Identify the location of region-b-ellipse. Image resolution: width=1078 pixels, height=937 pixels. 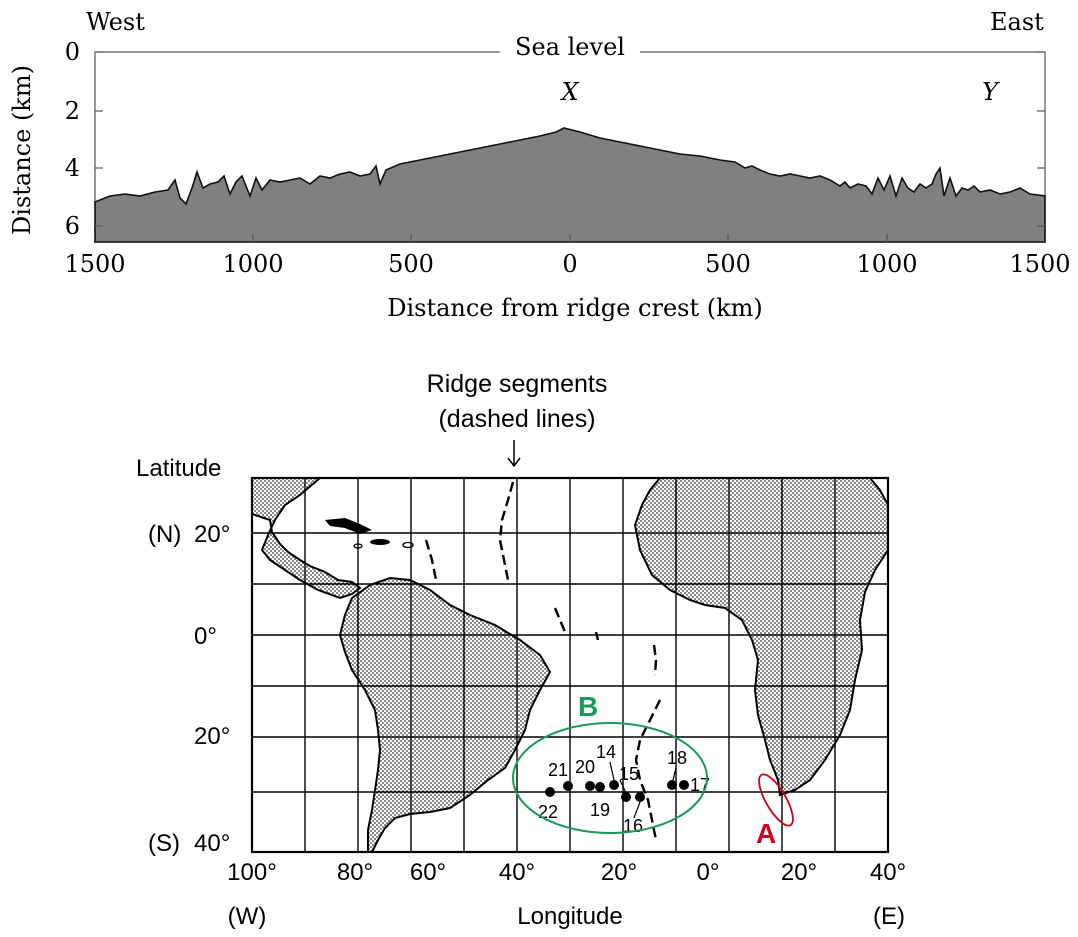
(610, 778).